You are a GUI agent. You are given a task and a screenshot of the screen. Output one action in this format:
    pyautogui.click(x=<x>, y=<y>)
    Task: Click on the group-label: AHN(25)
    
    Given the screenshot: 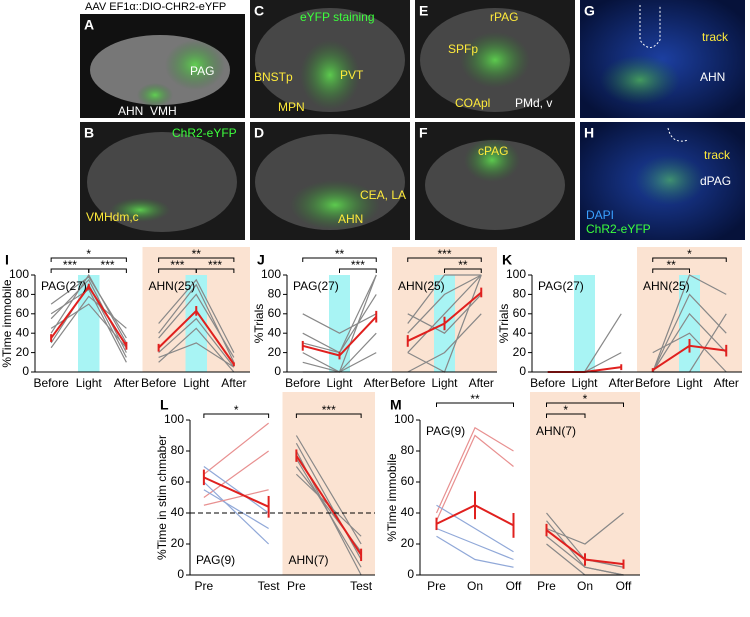 What is the action you would take?
    pyautogui.click(x=666, y=286)
    